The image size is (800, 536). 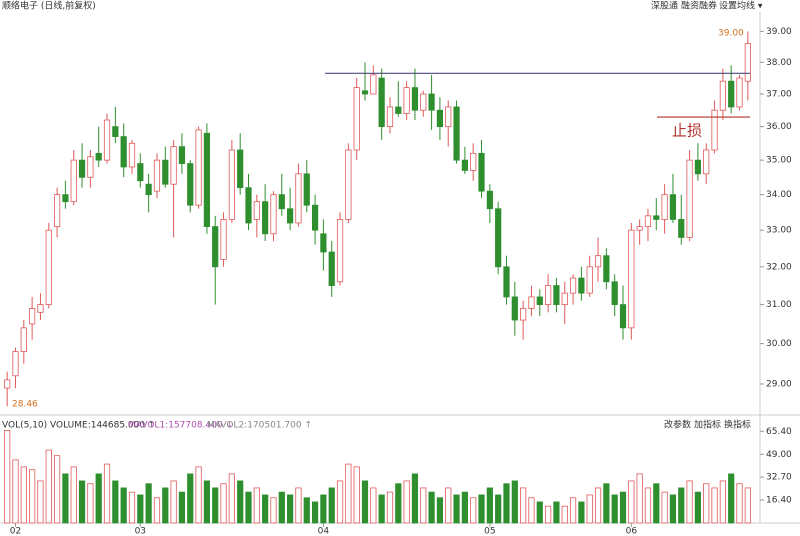 I want to click on vol-tick-label: 32.70, so click(x=779, y=478).